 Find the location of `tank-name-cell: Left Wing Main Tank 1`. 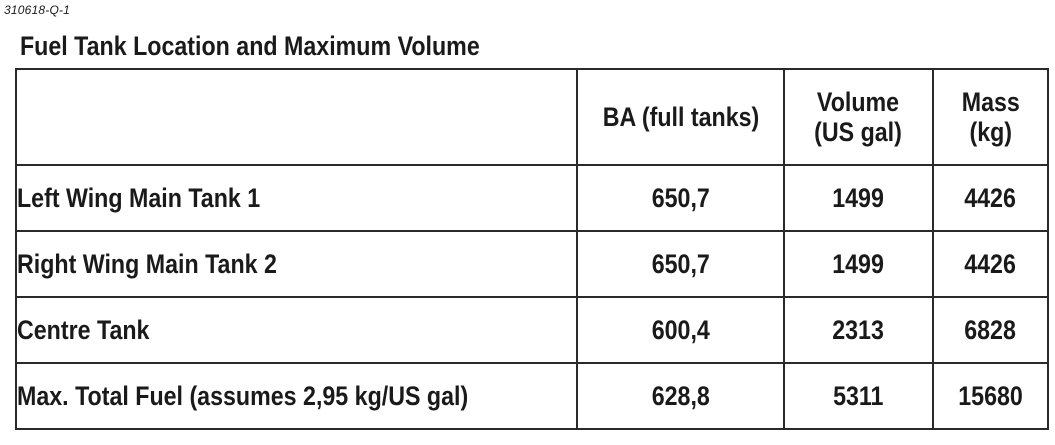

tank-name-cell: Left Wing Main Tank 1 is located at coordinates (296, 198).